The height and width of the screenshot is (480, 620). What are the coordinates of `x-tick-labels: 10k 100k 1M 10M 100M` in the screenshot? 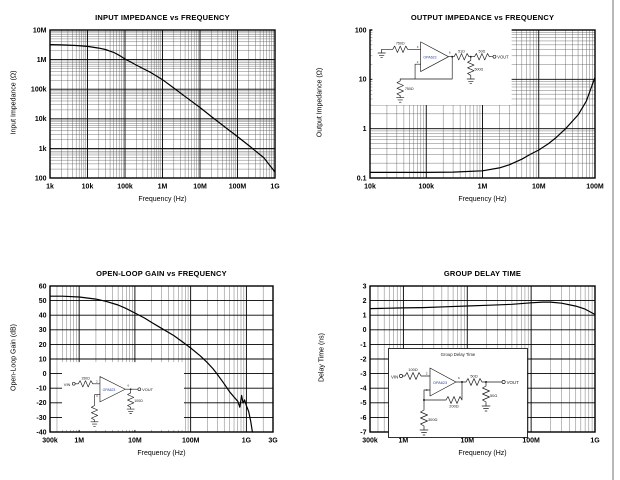 It's located at (484, 187).